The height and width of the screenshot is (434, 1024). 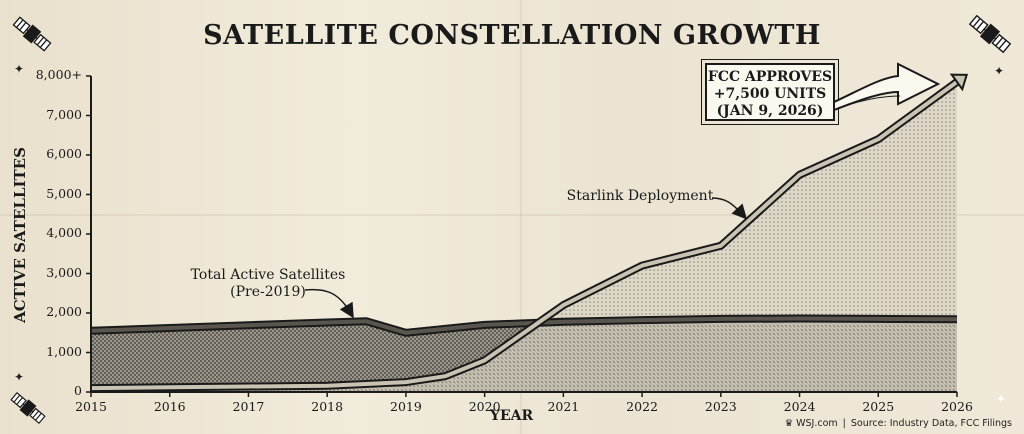 I want to click on fcc-line3: (JAN 9, 2026), so click(x=770, y=111).